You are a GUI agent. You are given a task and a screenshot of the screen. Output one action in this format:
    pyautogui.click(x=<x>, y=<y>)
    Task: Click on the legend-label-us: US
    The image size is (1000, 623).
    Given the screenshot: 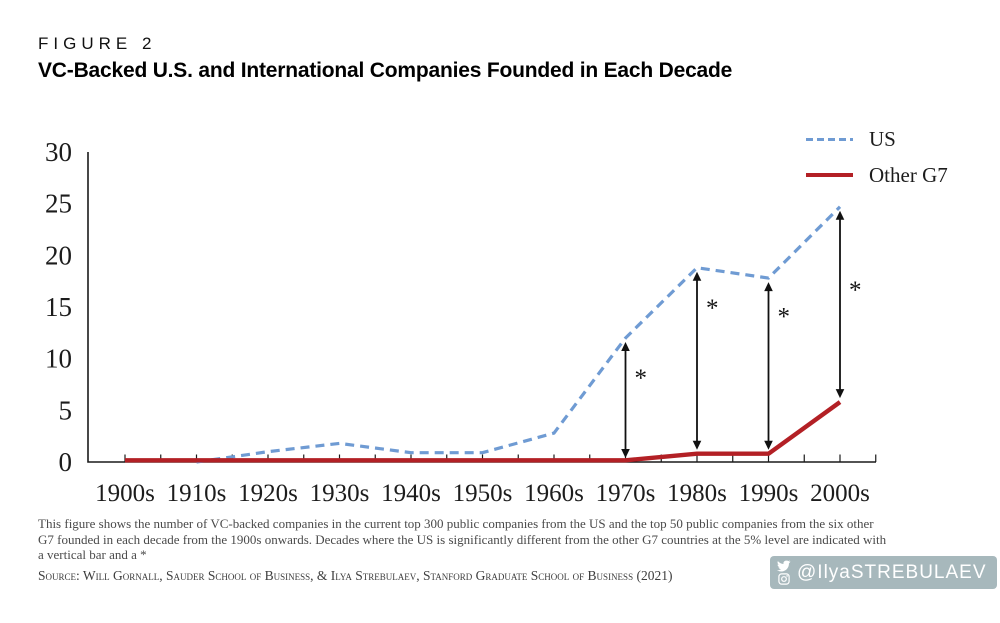 What is the action you would take?
    pyautogui.click(x=882, y=138)
    